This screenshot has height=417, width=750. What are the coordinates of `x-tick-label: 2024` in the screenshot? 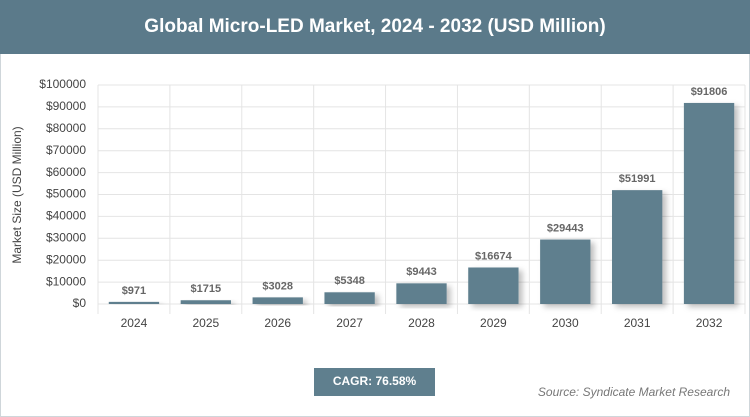 It's located at (134, 323).